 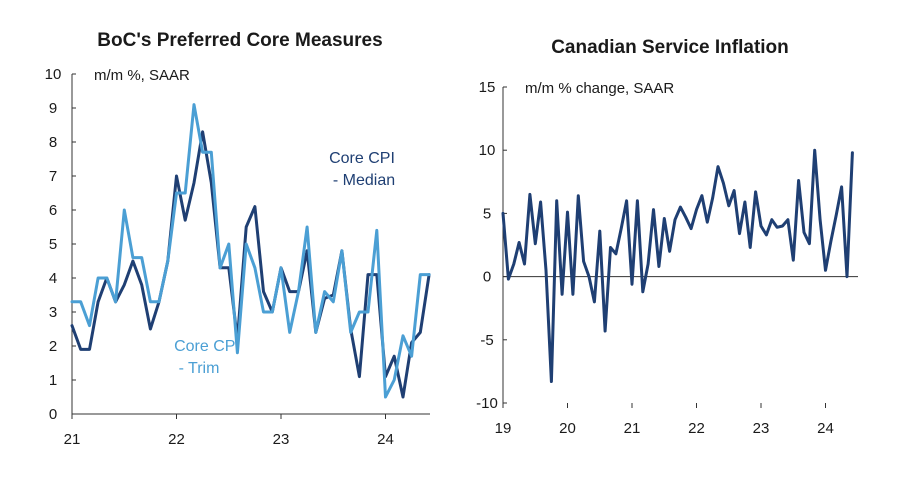 What do you see at coordinates (207, 346) in the screenshot?
I see `trim-label-line1: Core CPI` at bounding box center [207, 346].